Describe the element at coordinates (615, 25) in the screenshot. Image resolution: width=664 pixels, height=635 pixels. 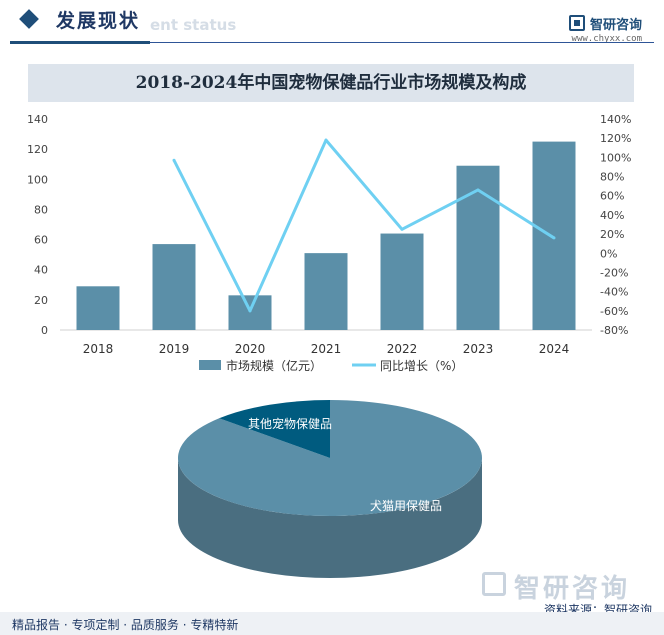
I see `brand-name: 智研咨询` at that location.